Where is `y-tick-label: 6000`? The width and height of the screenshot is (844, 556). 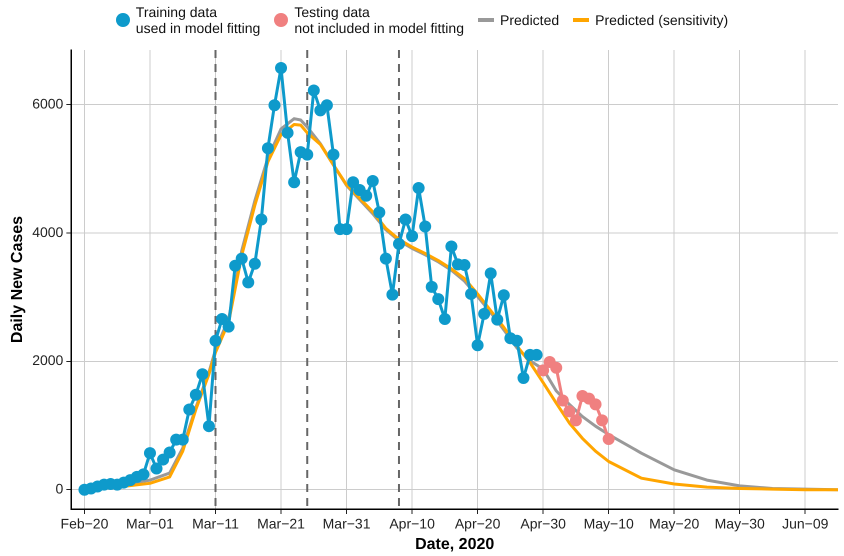 y-tick-label: 6000 is located at coordinates (48, 103).